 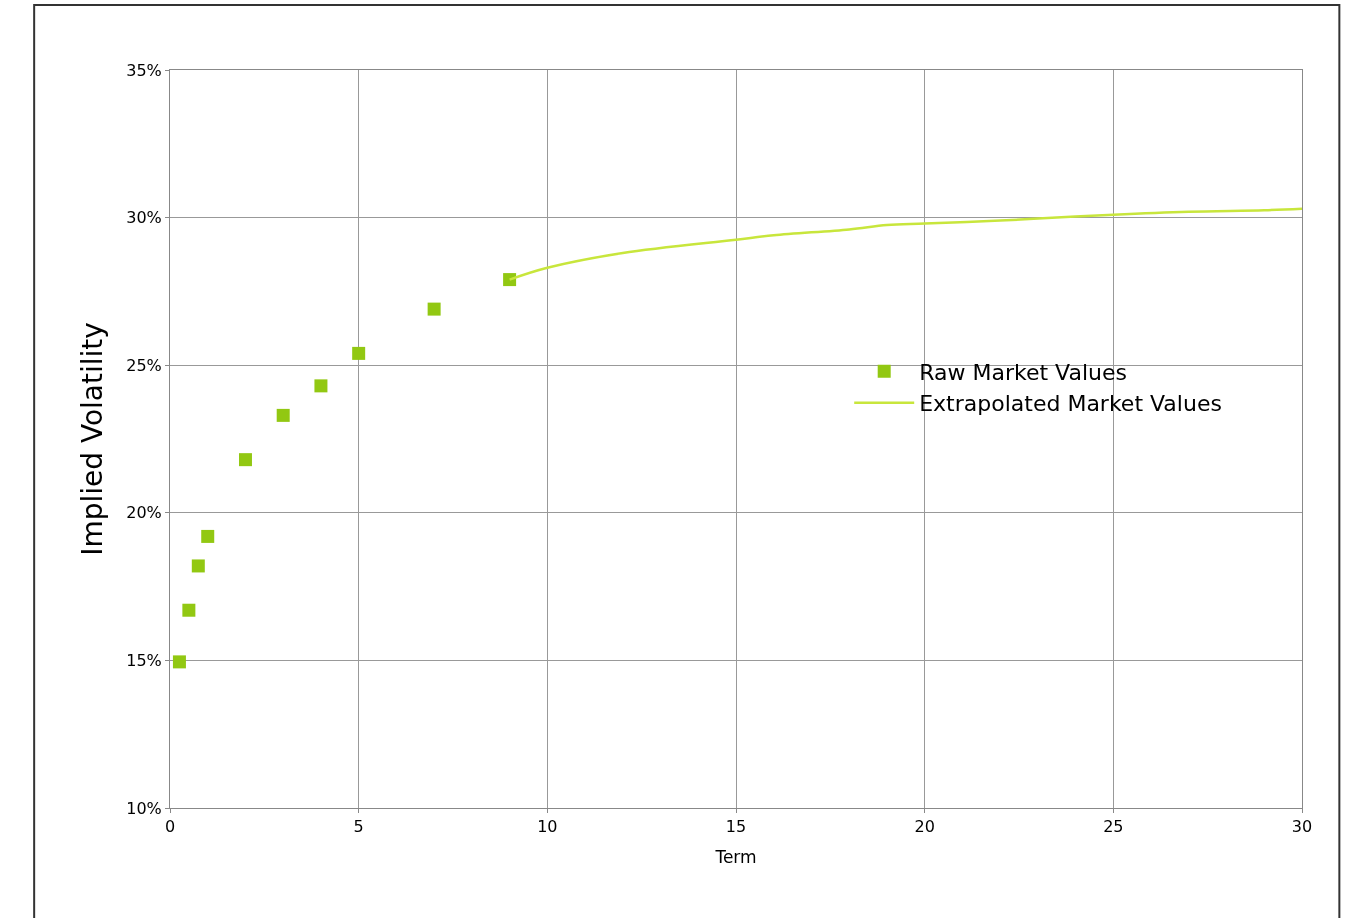 What do you see at coordinates (92, 439) in the screenshot?
I see `y-axis-title: Implied Volatility` at bounding box center [92, 439].